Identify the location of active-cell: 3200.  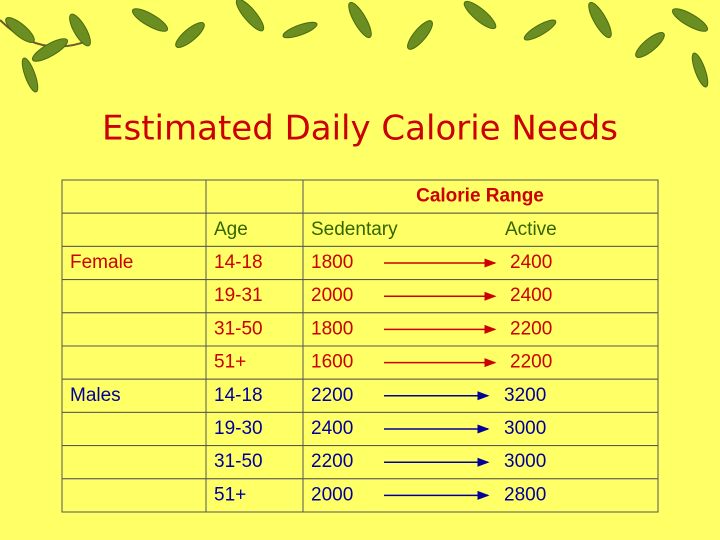
(525, 395).